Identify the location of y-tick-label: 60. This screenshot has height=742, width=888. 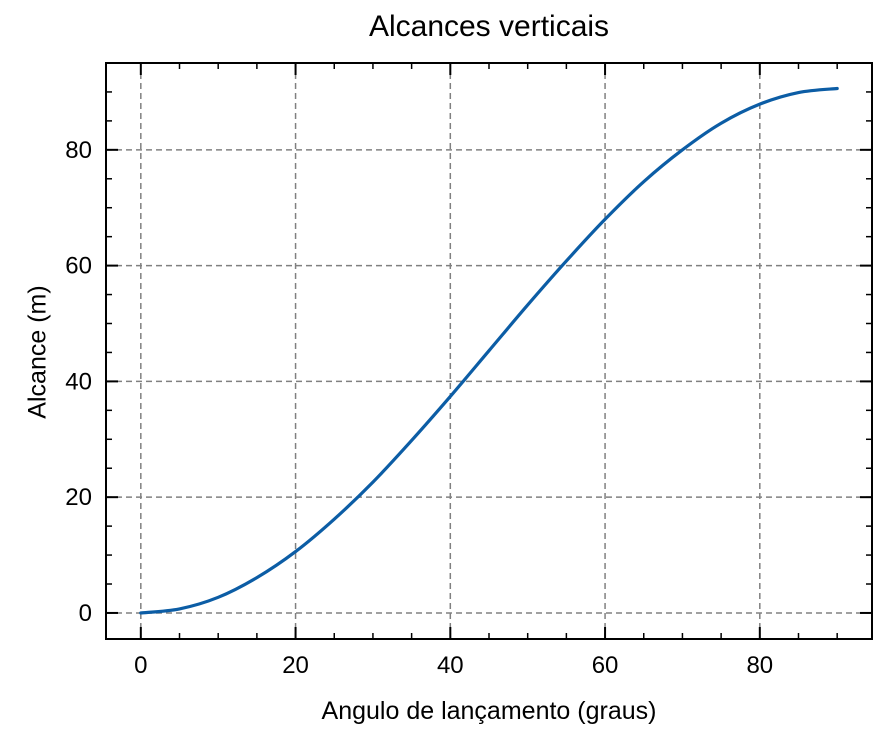
(78, 266).